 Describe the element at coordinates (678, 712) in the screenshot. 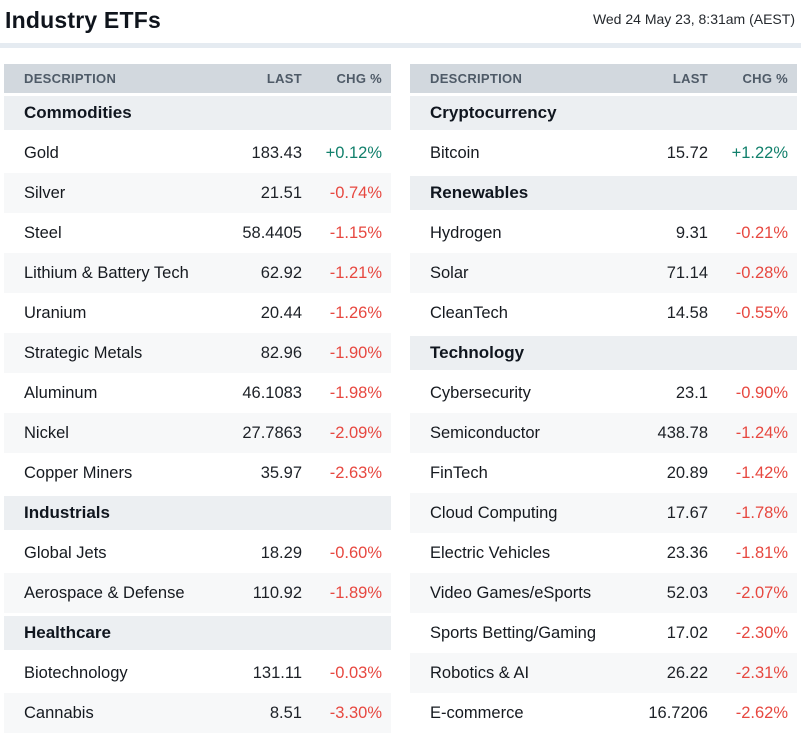

I see `etf-last: 16.7206` at that location.